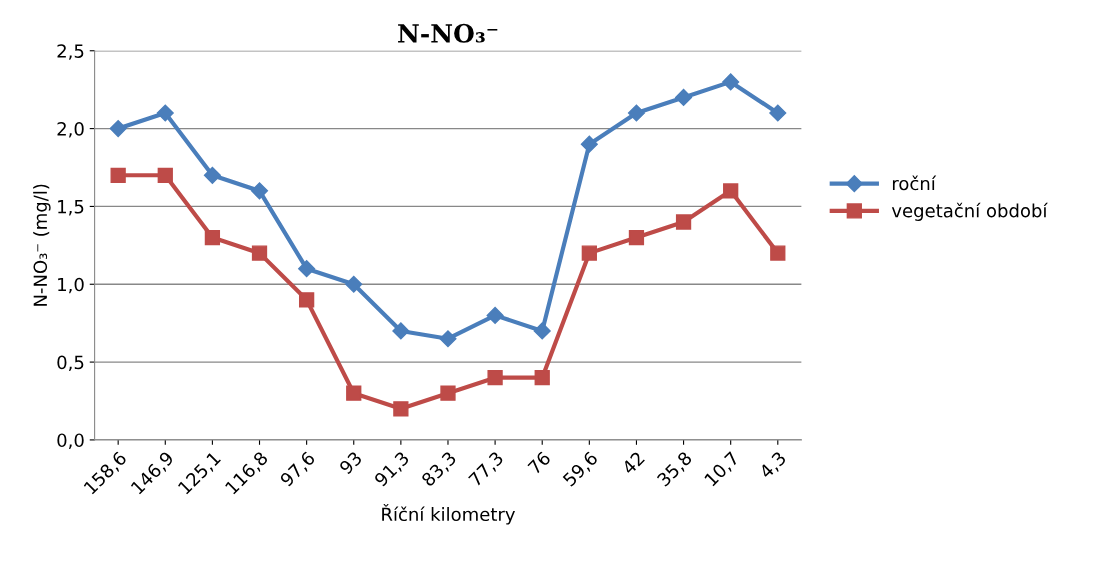 Image resolution: width=1113 pixels, height=564 pixels. What do you see at coordinates (448, 33) in the screenshot?
I see `chart-title: N-NO₃⁻` at bounding box center [448, 33].